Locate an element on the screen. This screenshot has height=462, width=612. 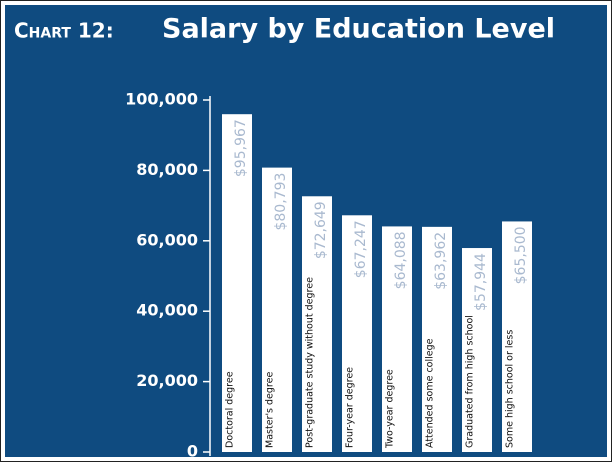
value-label: $67,247 is located at coordinates (361, 249).